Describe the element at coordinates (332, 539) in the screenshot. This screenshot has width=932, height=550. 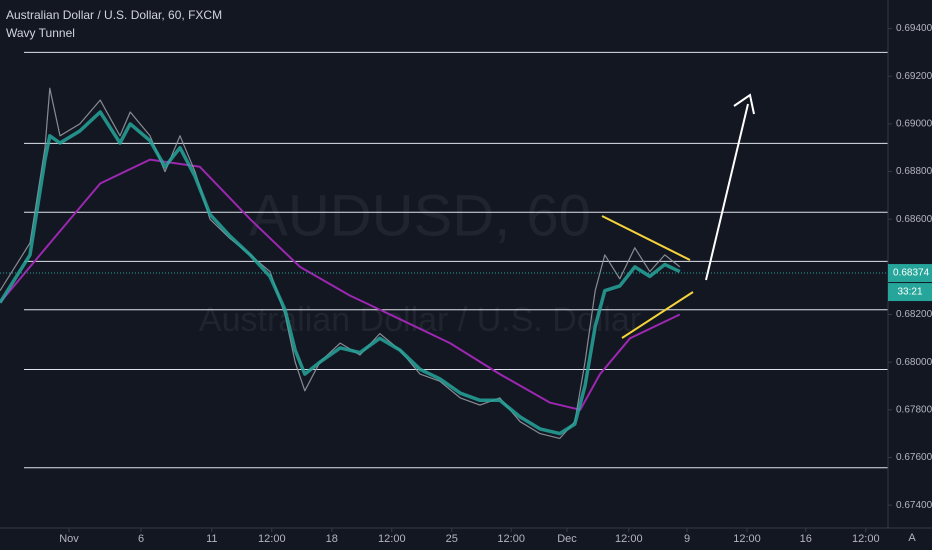
I see `x-tick-label: 18` at that location.